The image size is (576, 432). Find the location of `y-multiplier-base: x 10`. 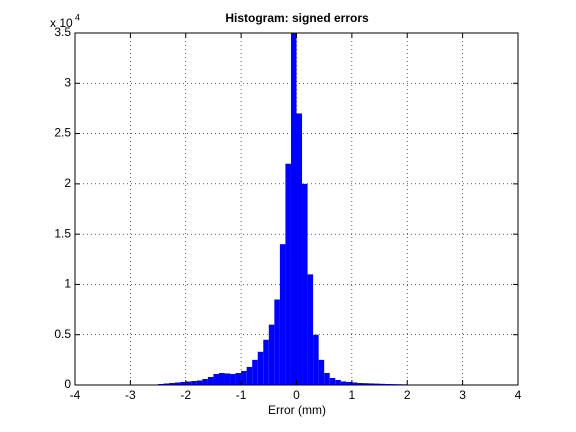

y-multiplier-base: x 10 is located at coordinates (61, 23).